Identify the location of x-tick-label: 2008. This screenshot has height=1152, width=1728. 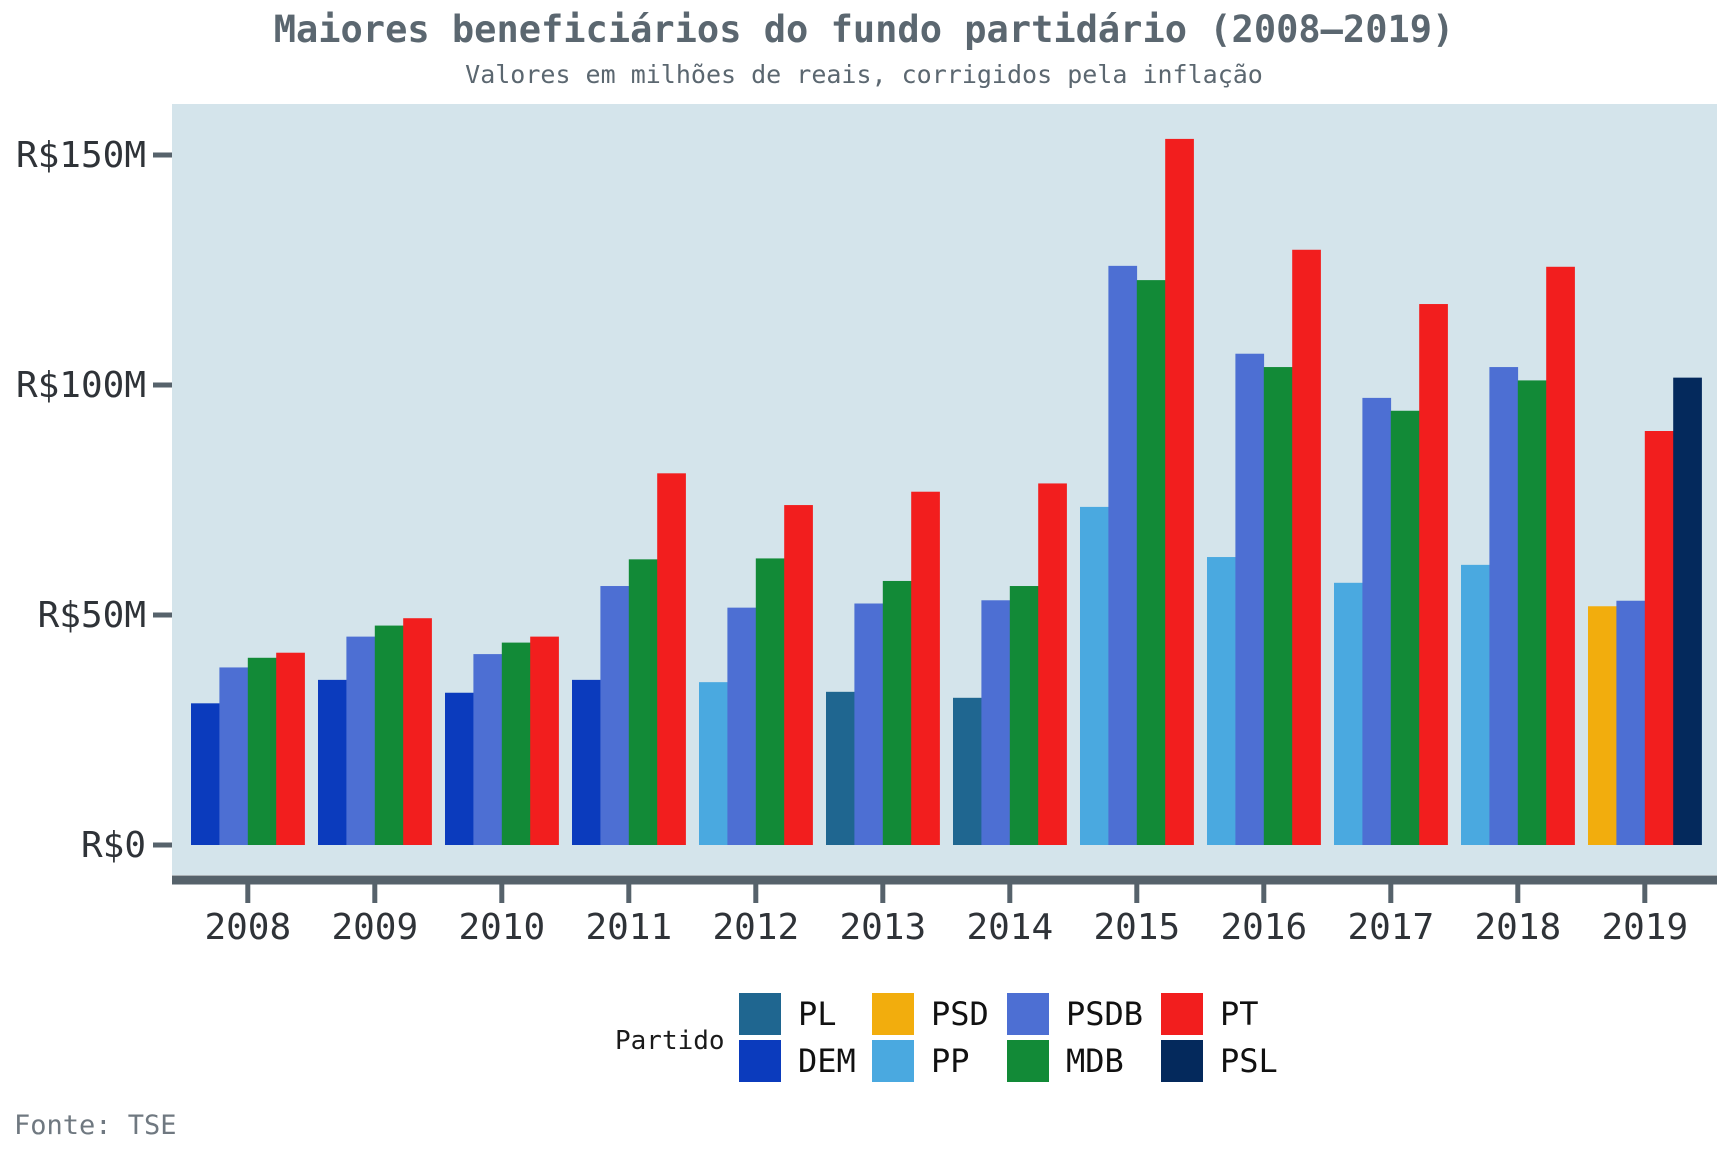
(247, 927).